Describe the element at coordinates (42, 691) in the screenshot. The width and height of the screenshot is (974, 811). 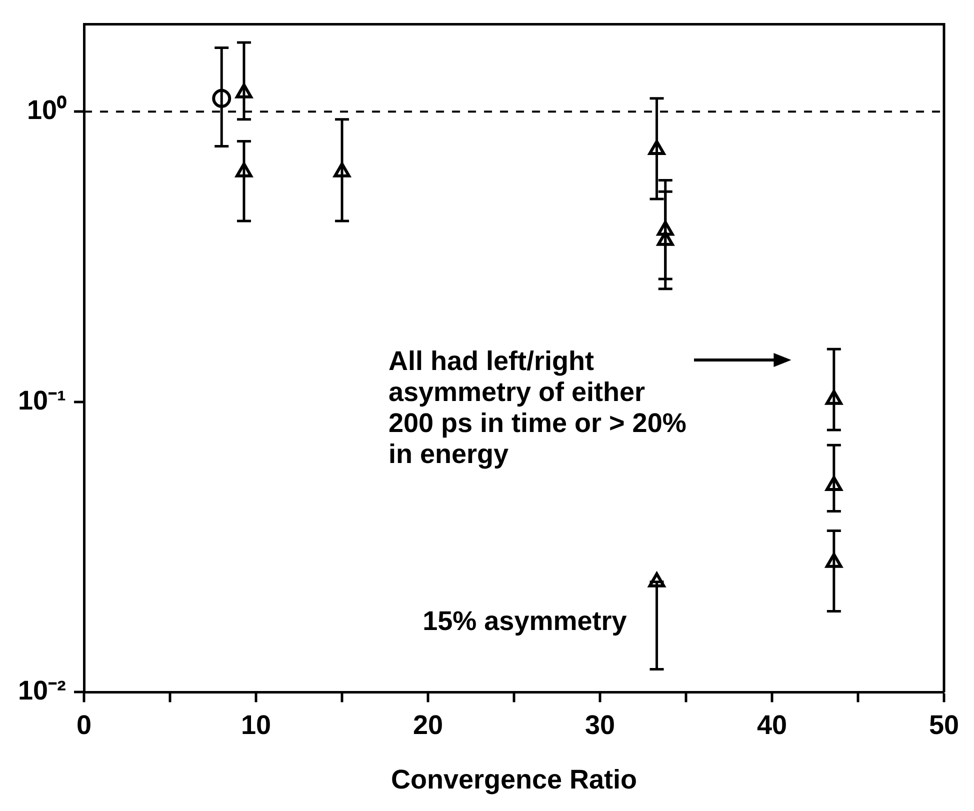
I see `y-tick-label: 10⁻²` at that location.